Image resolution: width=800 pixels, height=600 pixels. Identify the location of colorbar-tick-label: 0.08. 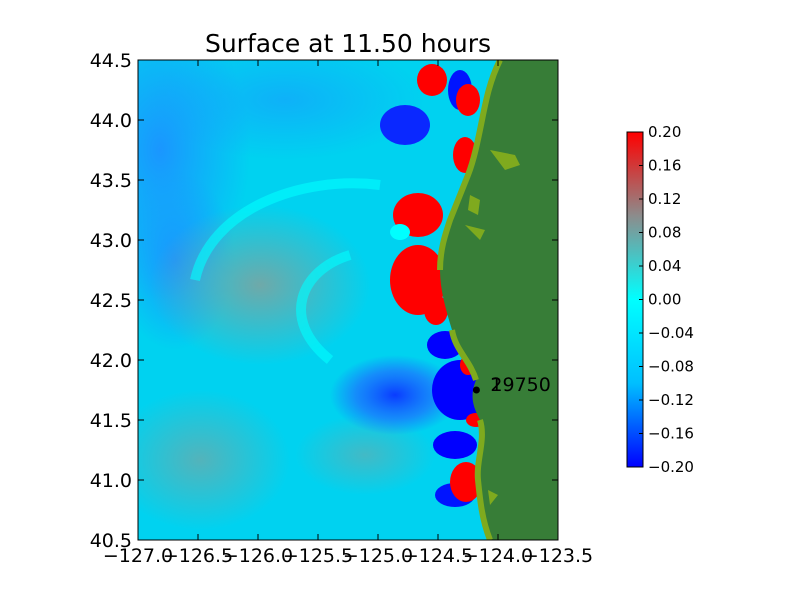
(664, 233).